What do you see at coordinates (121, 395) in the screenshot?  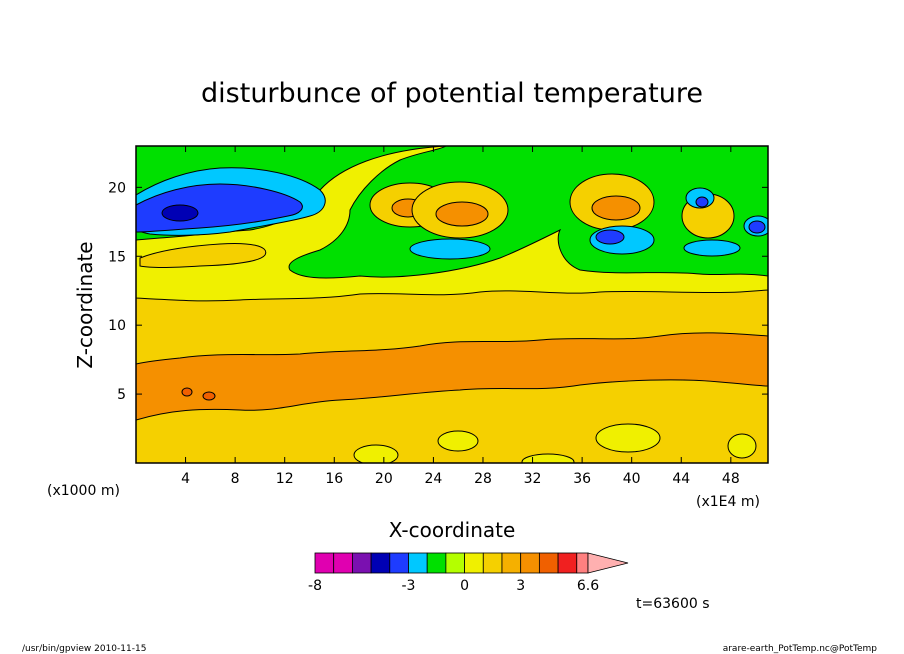 I see `y-tick-label: 5` at bounding box center [121, 395].